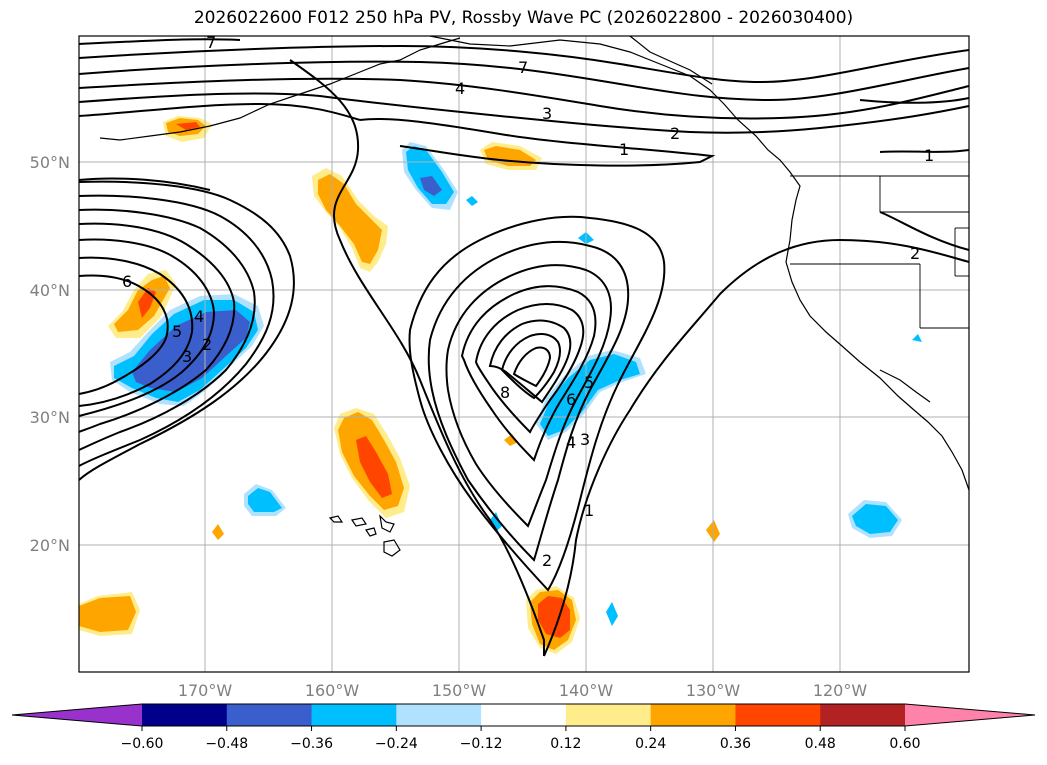  Describe the element at coordinates (50, 545) in the screenshot. I see `lat-label: 20°N` at that location.